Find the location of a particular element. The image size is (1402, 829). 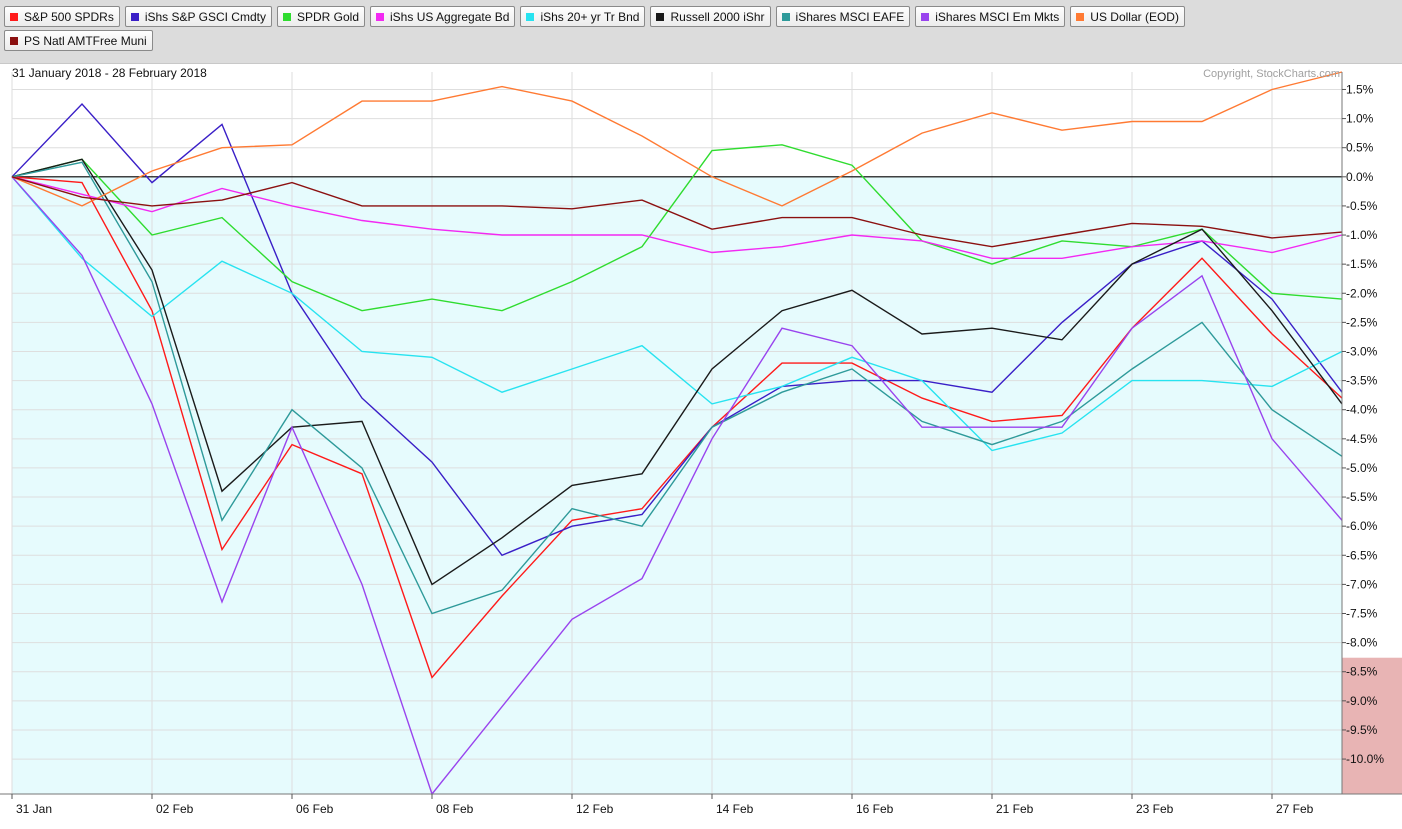

y-tick-label: -6.0% is located at coordinates (1362, 526).